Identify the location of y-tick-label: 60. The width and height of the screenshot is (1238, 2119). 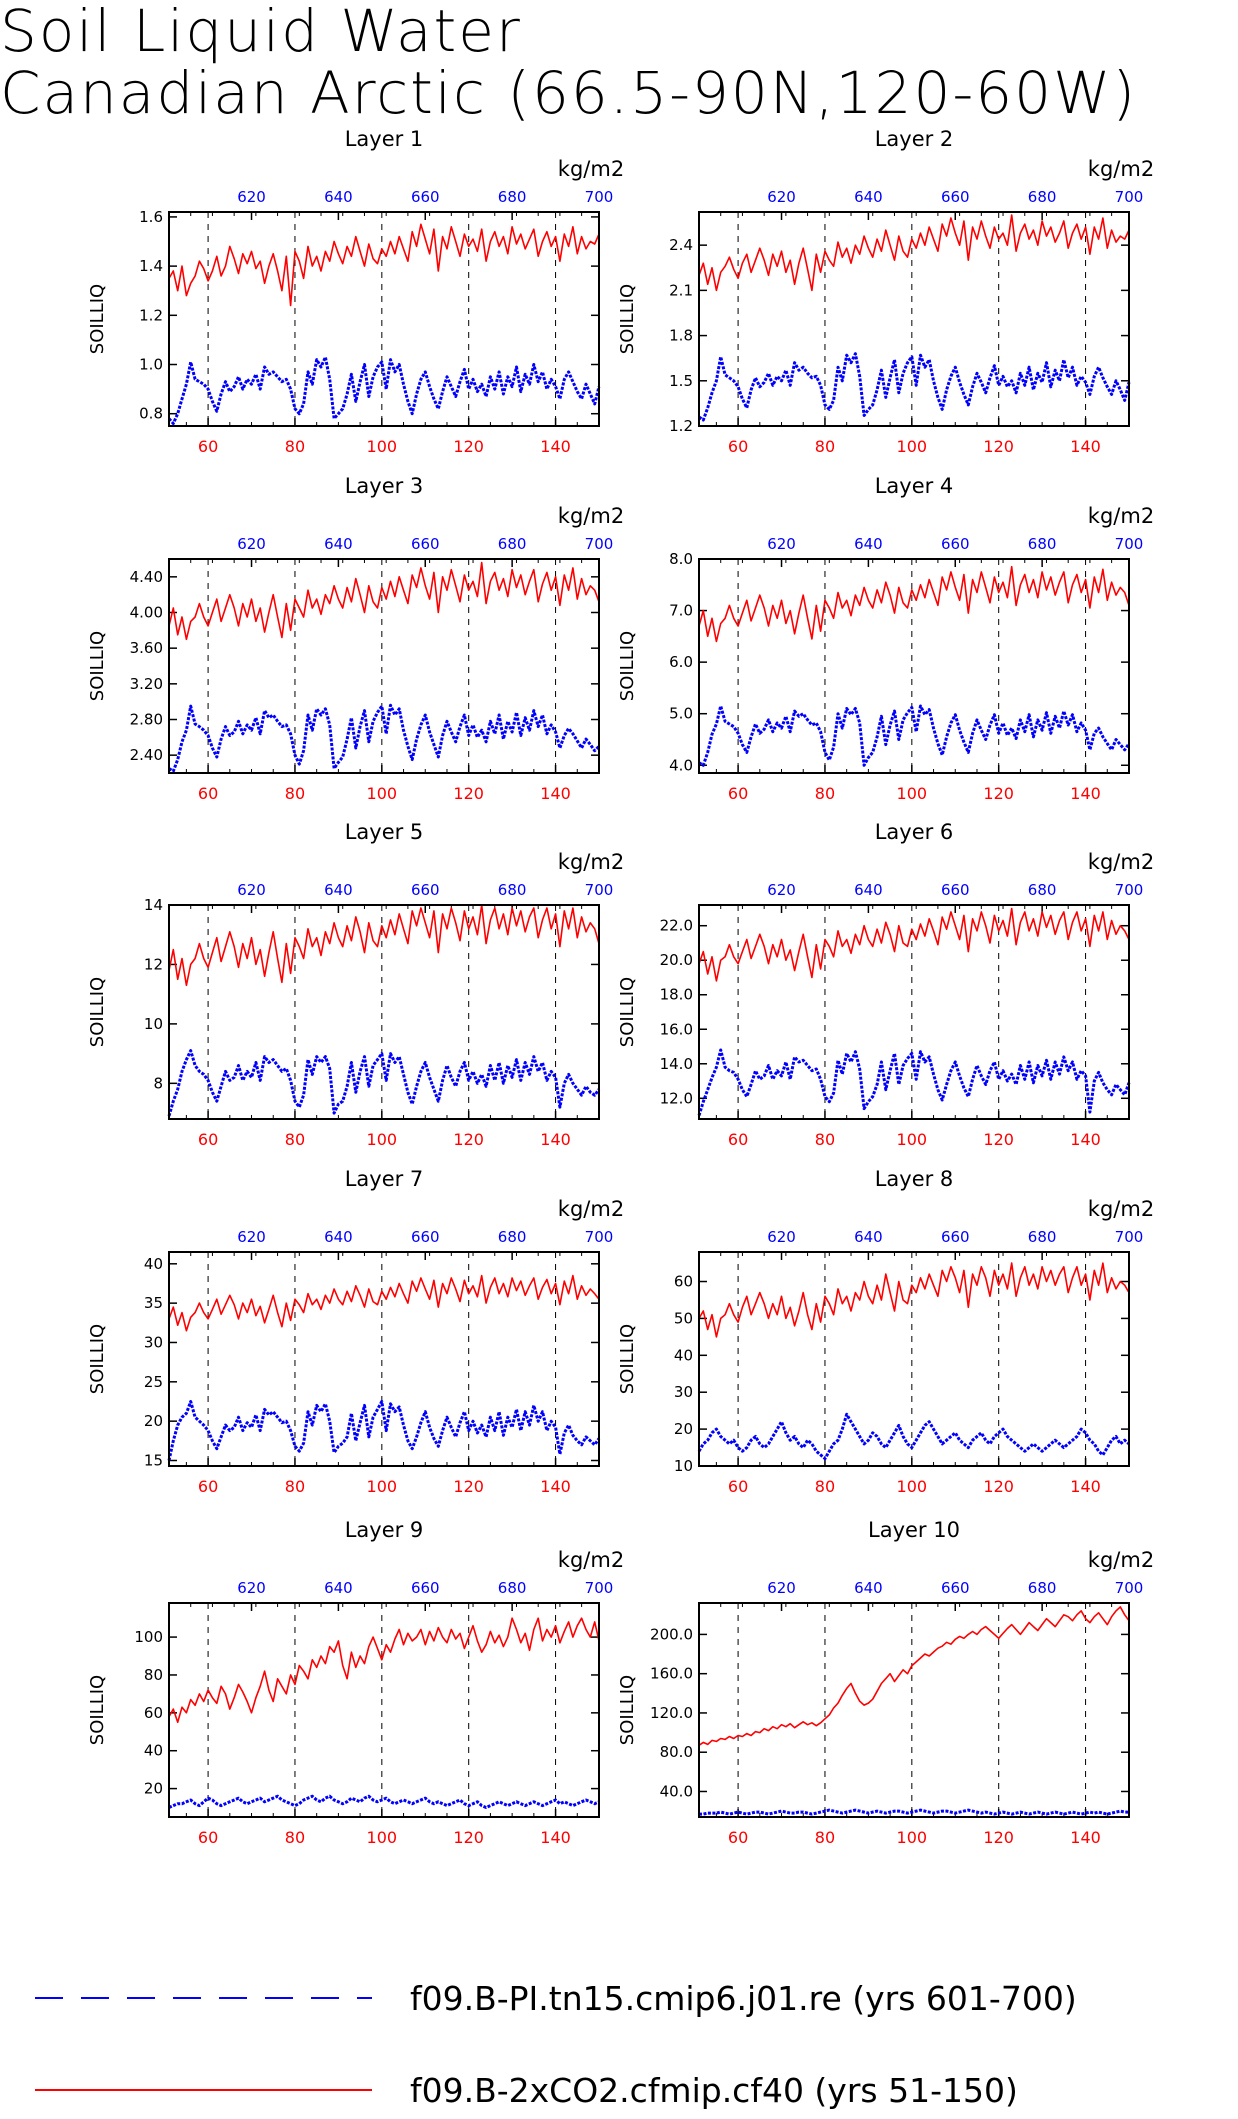
(683, 1282).